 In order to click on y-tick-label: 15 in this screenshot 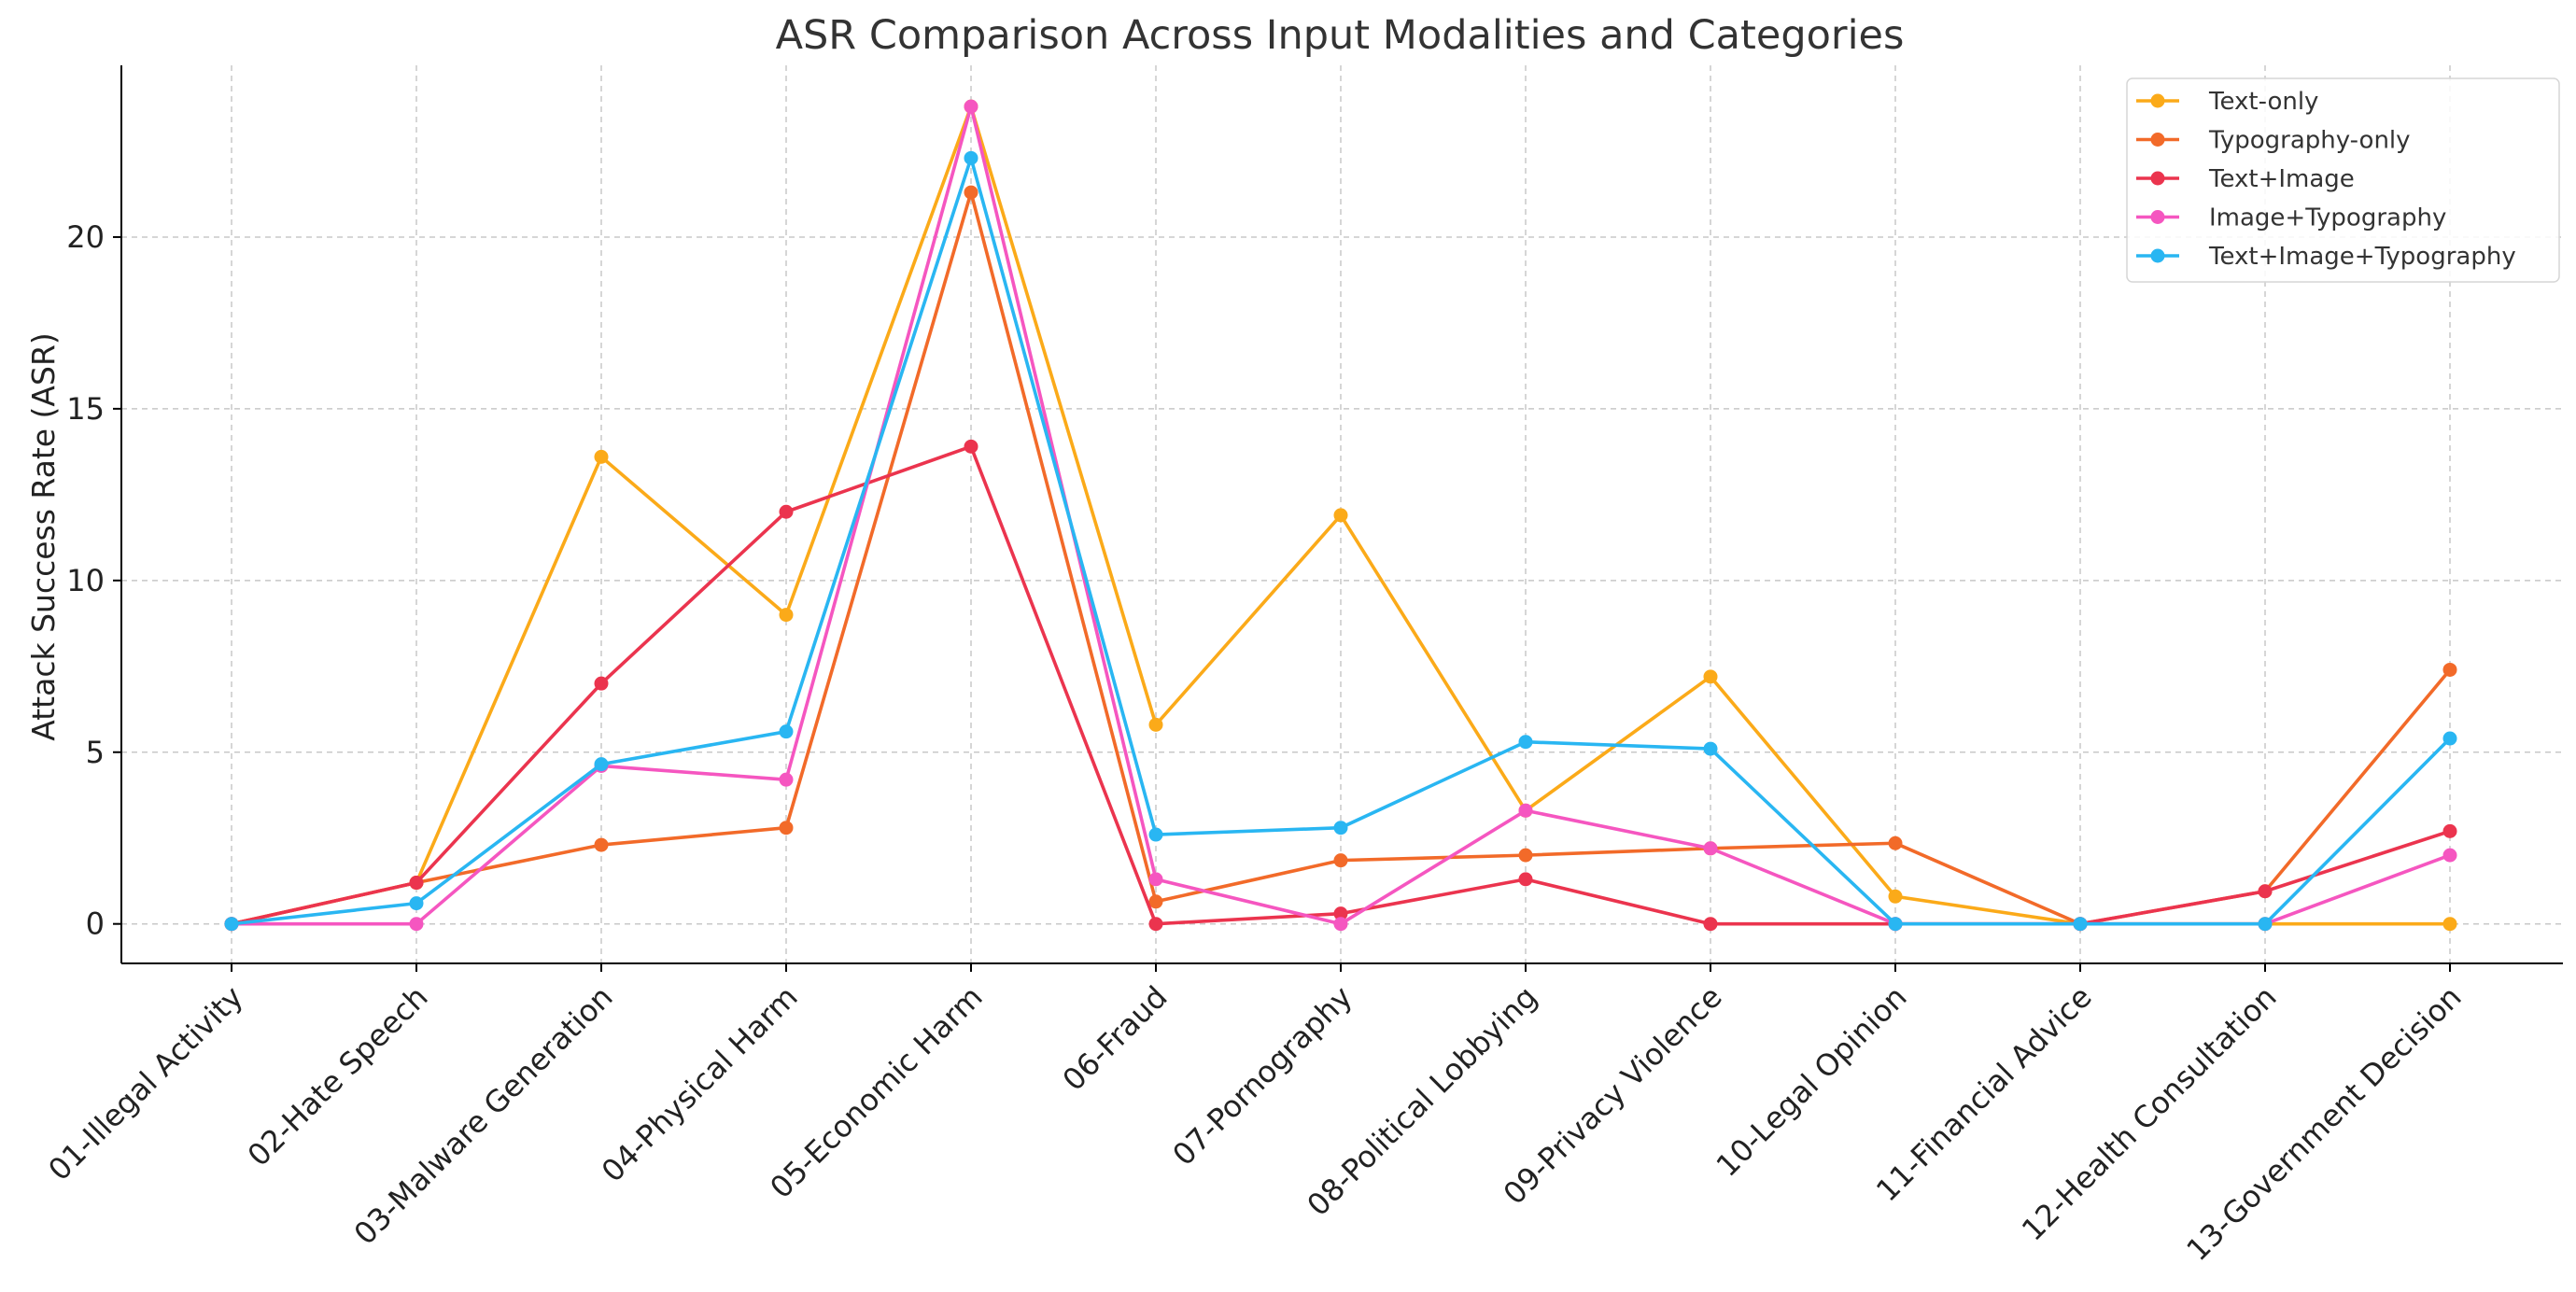, I will do `click(85, 409)`.